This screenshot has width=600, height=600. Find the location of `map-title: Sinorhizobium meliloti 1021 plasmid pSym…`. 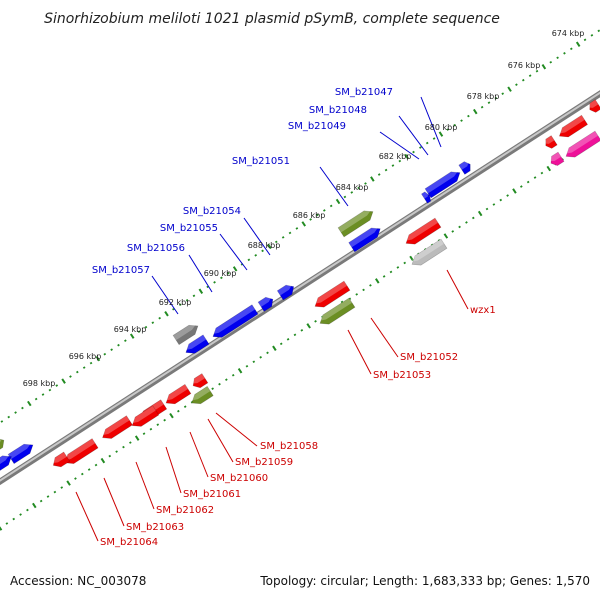

map-title: Sinorhizobium meliloti 1021 plasmid pSym… is located at coordinates (272, 19).